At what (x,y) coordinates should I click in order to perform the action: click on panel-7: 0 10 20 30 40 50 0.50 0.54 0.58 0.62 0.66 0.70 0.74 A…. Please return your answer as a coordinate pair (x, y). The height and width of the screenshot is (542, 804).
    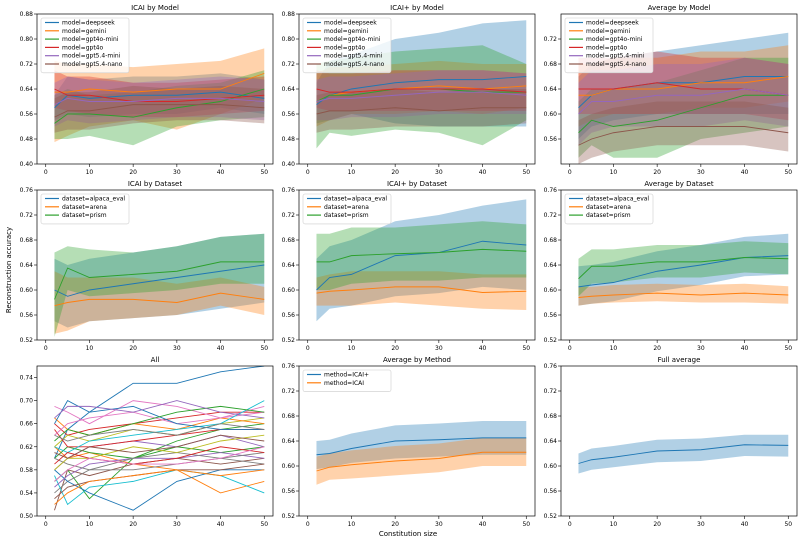
    Looking at the image, I should click on (147, 442).